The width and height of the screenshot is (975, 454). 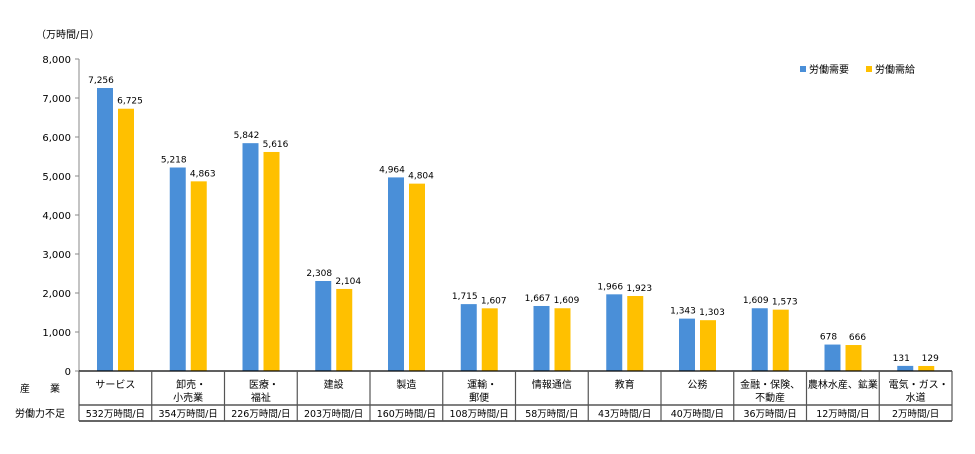 What do you see at coordinates (494, 301) in the screenshot?
I see `data-label: 1,607` at bounding box center [494, 301].